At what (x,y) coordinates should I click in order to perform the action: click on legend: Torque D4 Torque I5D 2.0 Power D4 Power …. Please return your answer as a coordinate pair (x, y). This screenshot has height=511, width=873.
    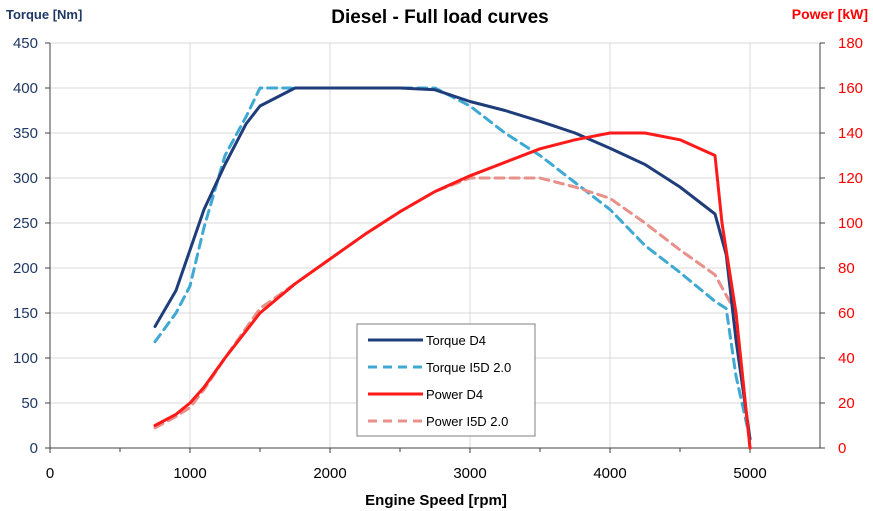
    Looking at the image, I should click on (446, 380).